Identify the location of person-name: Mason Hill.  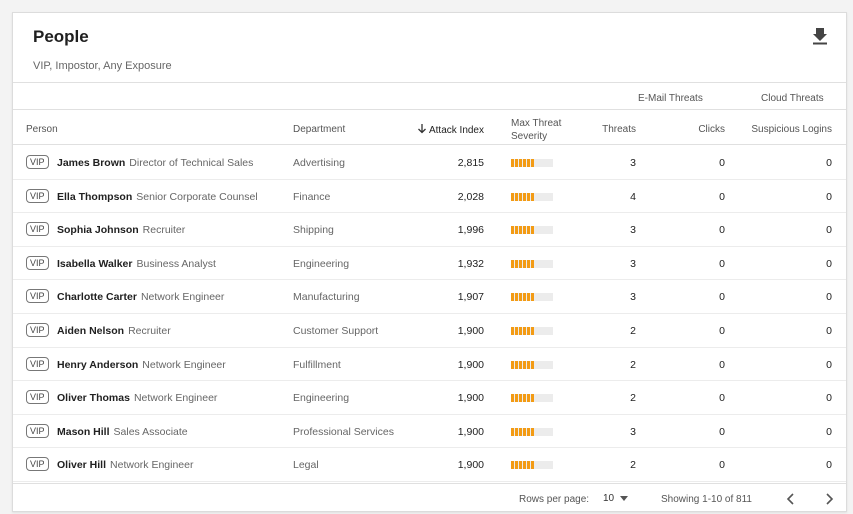
(83, 431).